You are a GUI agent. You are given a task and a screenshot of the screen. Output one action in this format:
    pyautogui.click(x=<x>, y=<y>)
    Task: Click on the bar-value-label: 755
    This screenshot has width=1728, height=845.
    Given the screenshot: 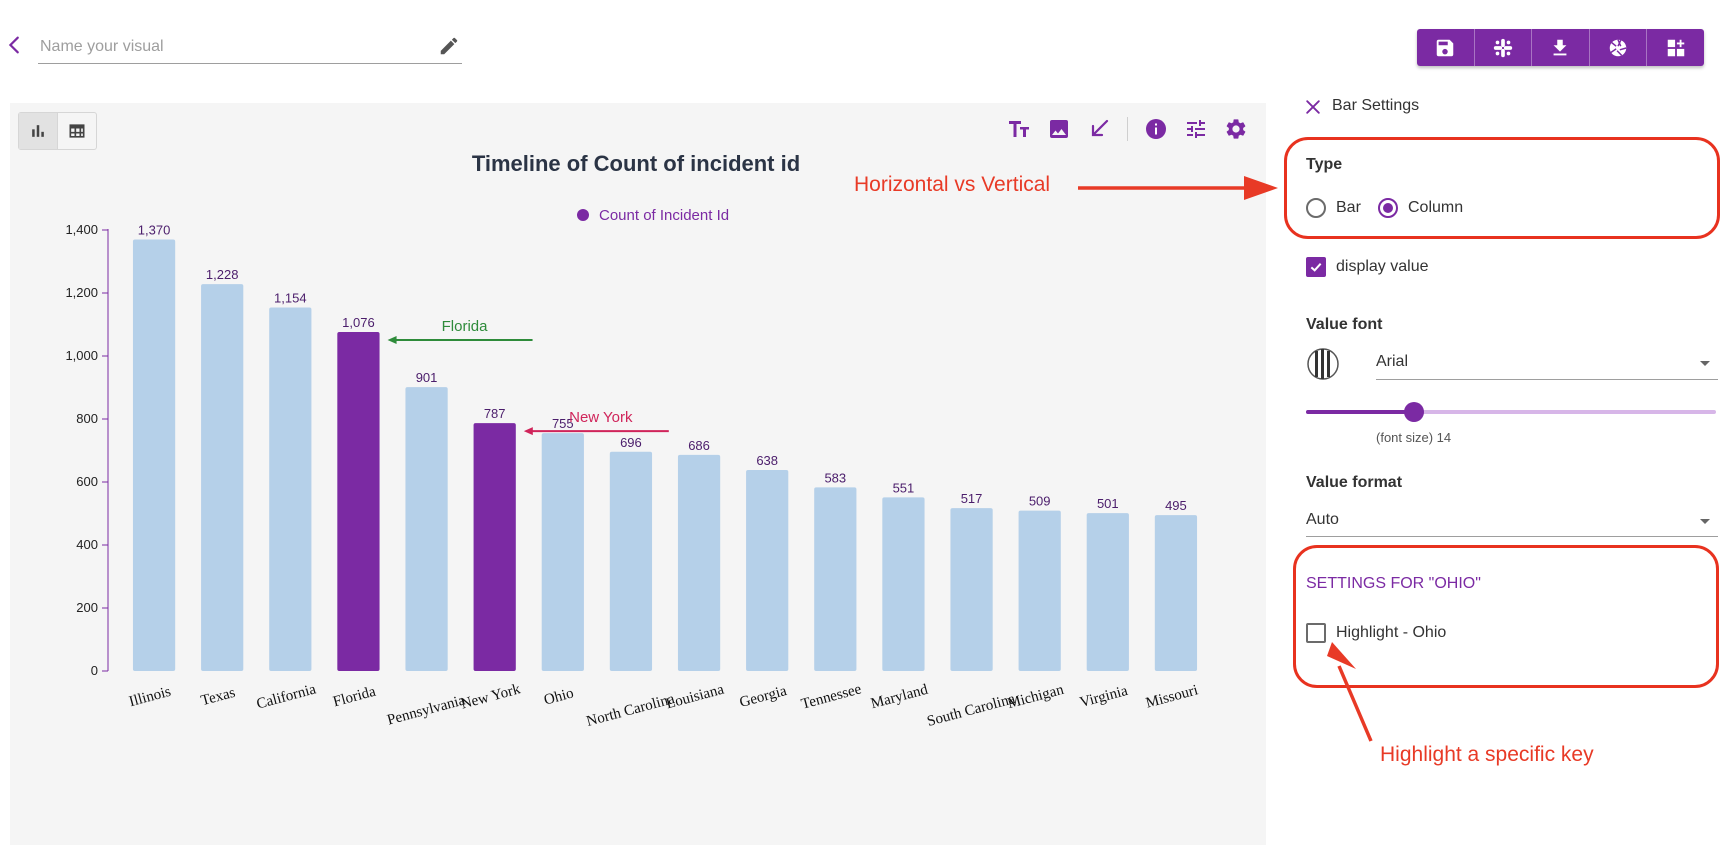 What is the action you would take?
    pyautogui.click(x=563, y=423)
    